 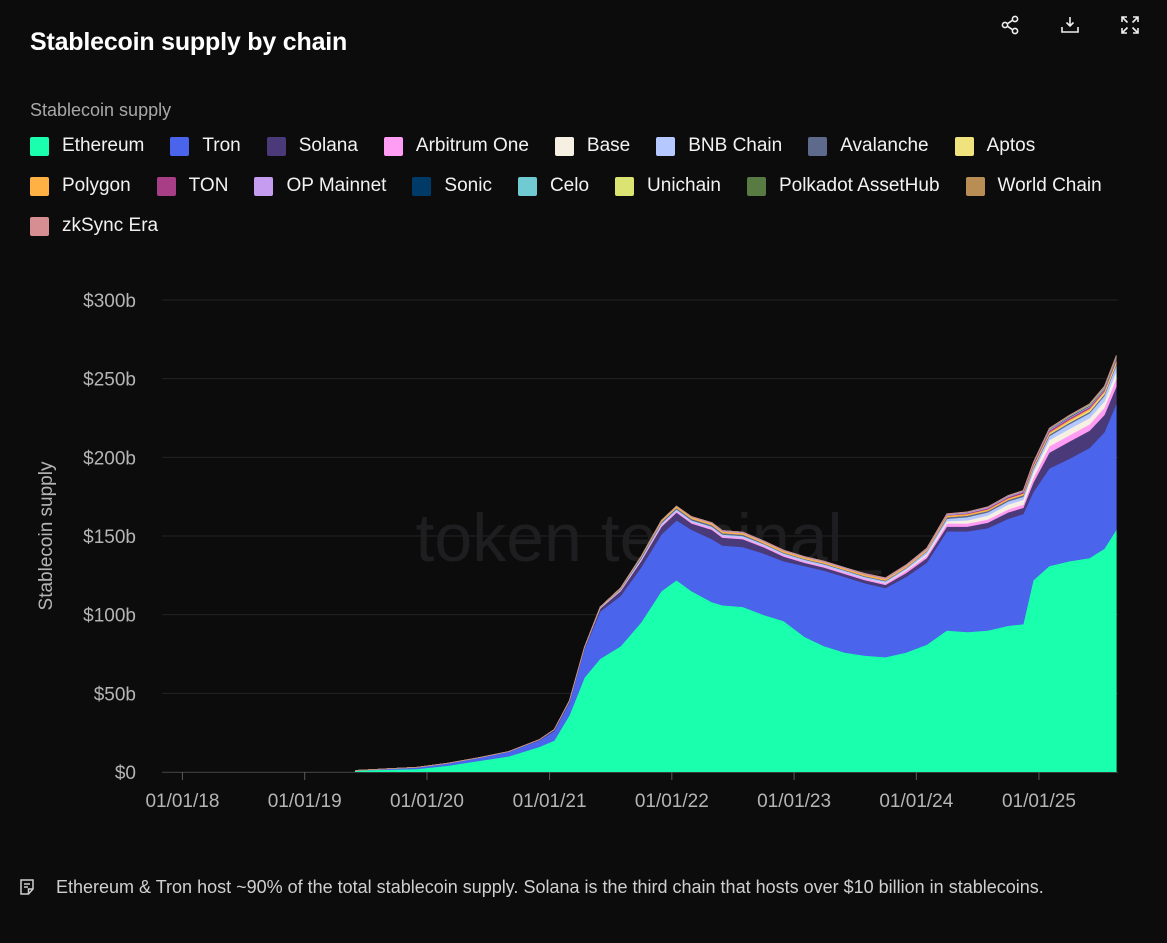 I want to click on legend-label: Unichain, so click(x=684, y=185).